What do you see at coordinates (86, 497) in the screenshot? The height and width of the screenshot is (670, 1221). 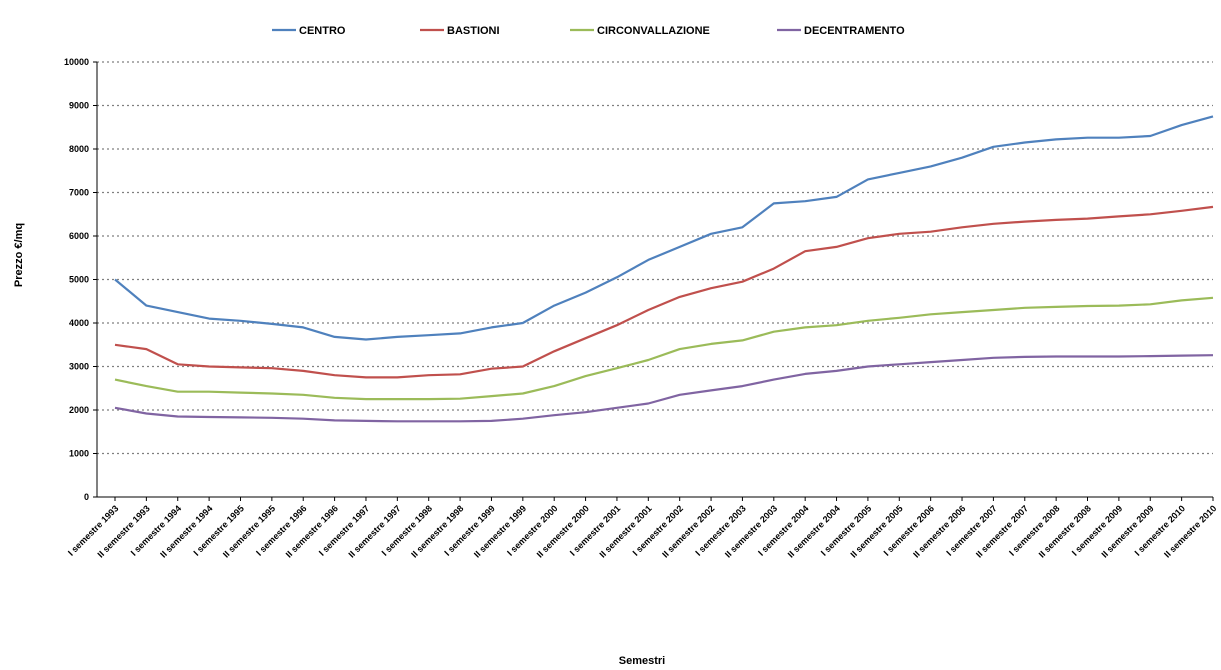 I see `y-tick-label: 0` at bounding box center [86, 497].